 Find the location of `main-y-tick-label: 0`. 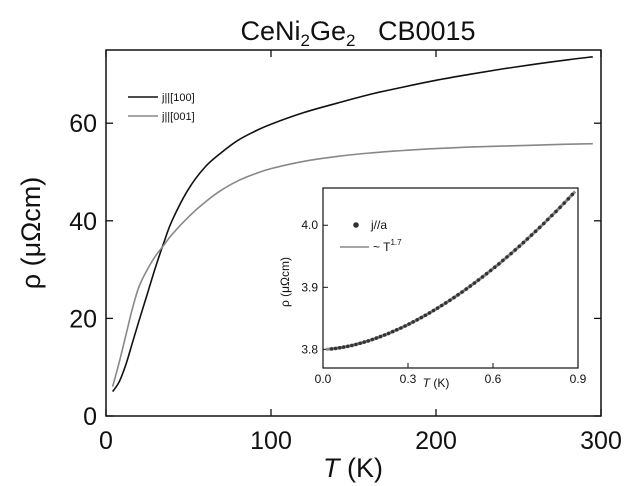

main-y-tick-label: 0 is located at coordinates (90, 417).